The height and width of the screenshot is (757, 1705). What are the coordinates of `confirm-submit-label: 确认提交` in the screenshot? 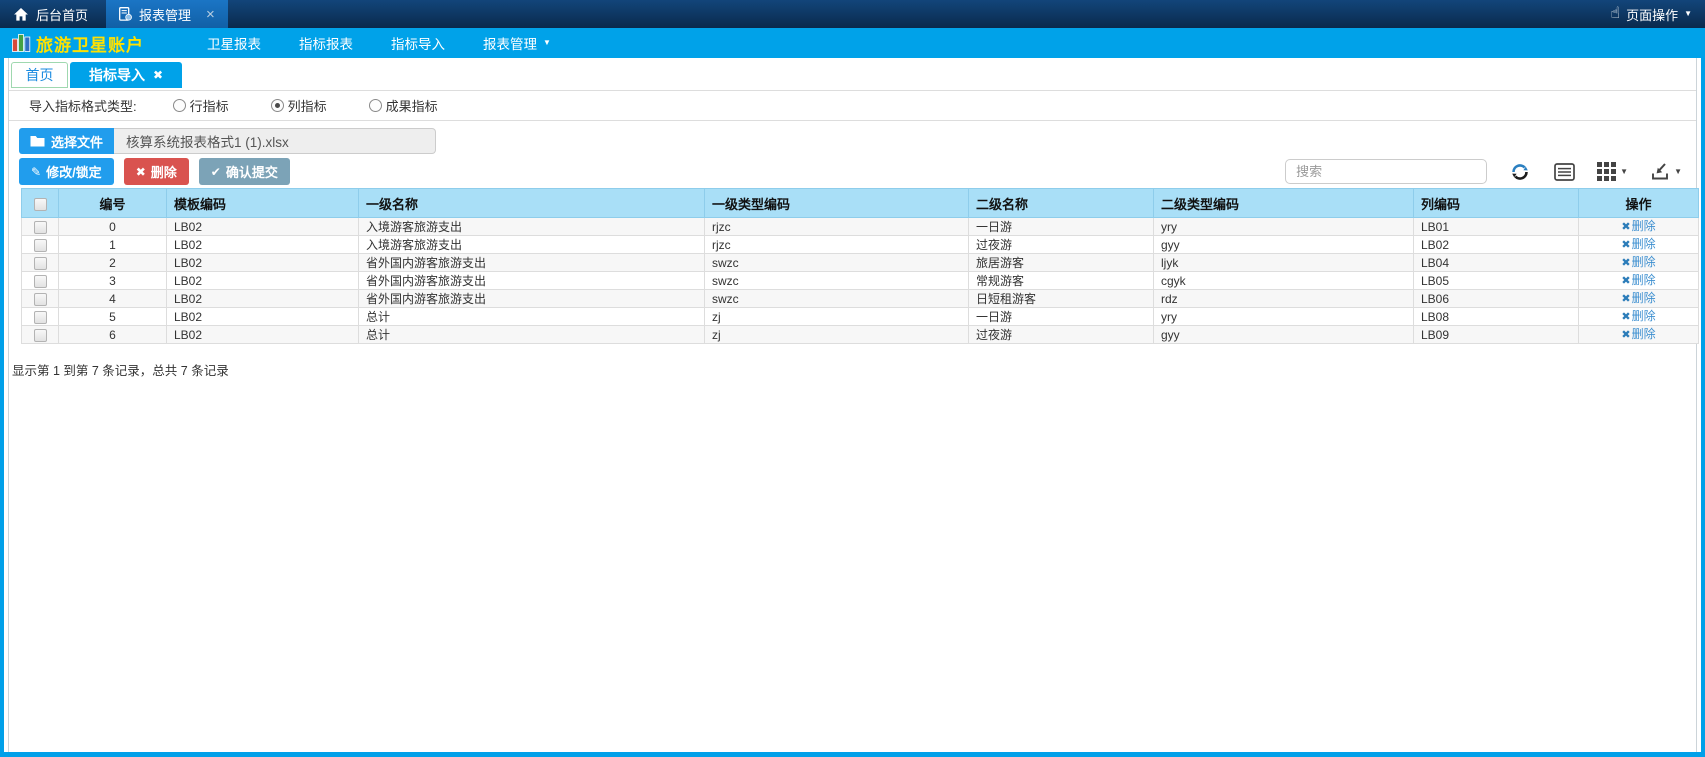 It's located at (251, 172).